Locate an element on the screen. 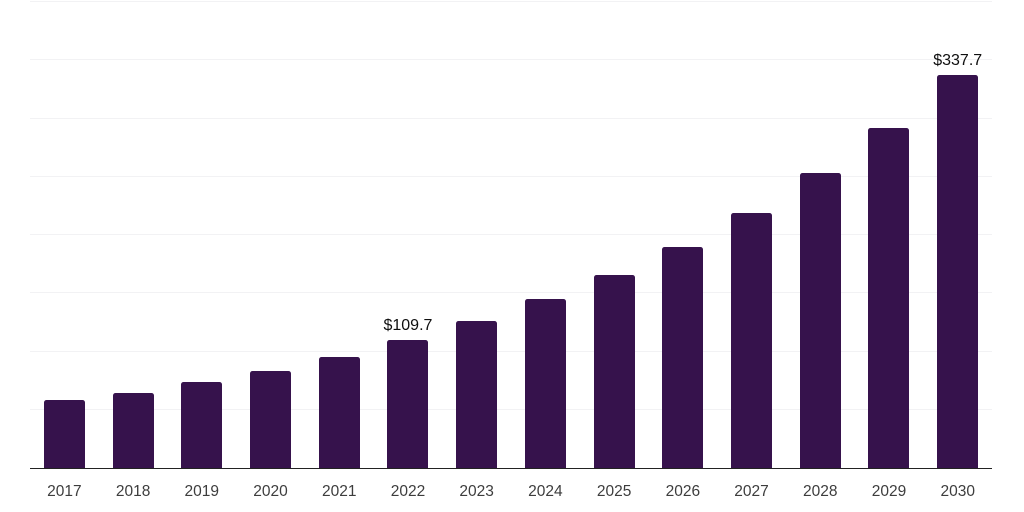  bar-slot-2018 is located at coordinates (133, 235).